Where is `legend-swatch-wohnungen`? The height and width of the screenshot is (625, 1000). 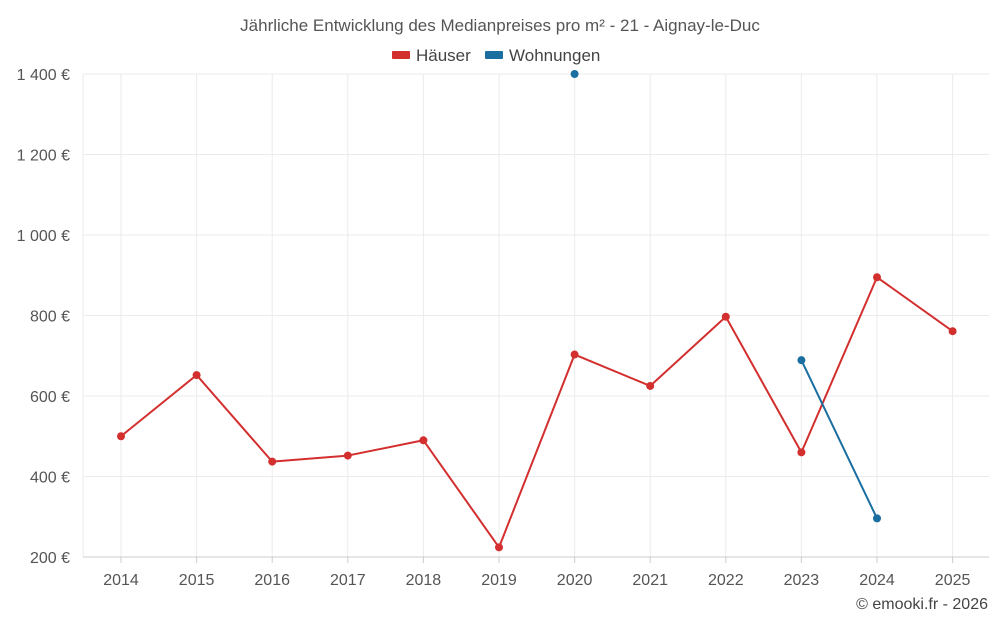 legend-swatch-wohnungen is located at coordinates (494, 55).